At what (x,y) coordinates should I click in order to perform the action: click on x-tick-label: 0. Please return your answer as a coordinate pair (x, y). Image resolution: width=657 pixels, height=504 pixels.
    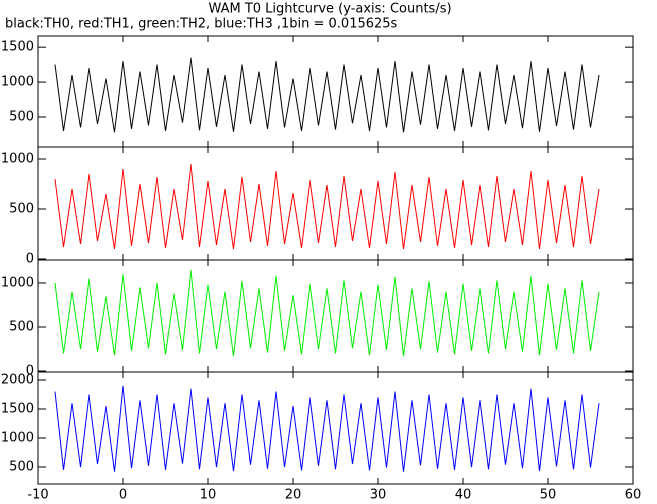
    Looking at the image, I should click on (123, 495).